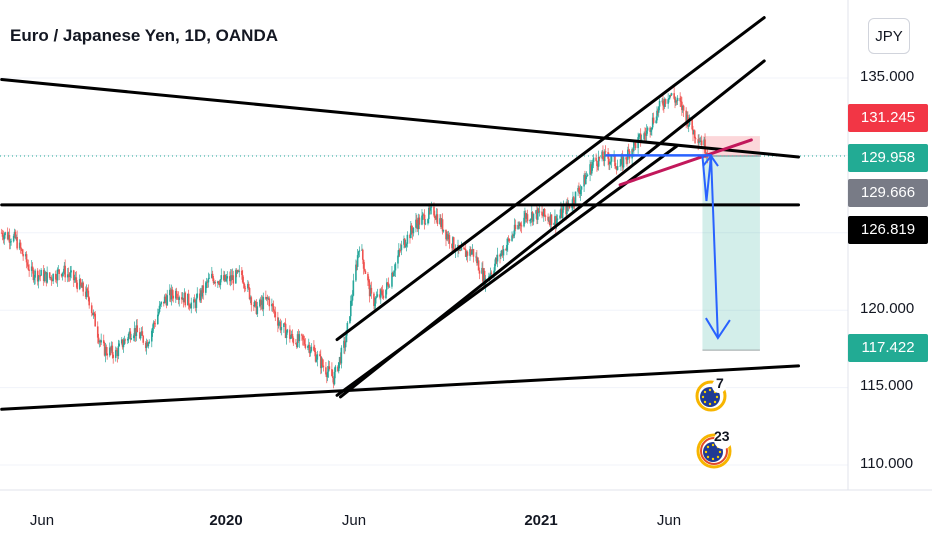 This screenshot has width=932, height=550. What do you see at coordinates (226, 520) in the screenshot?
I see `time-tick-year: 2020` at bounding box center [226, 520].